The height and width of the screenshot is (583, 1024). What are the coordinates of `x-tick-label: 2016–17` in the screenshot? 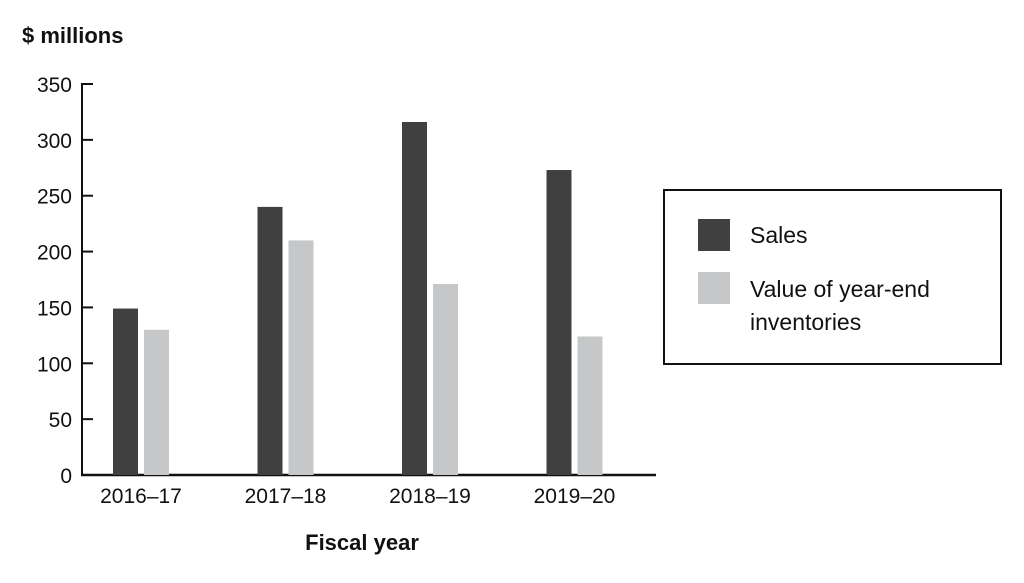 It's located at (141, 496).